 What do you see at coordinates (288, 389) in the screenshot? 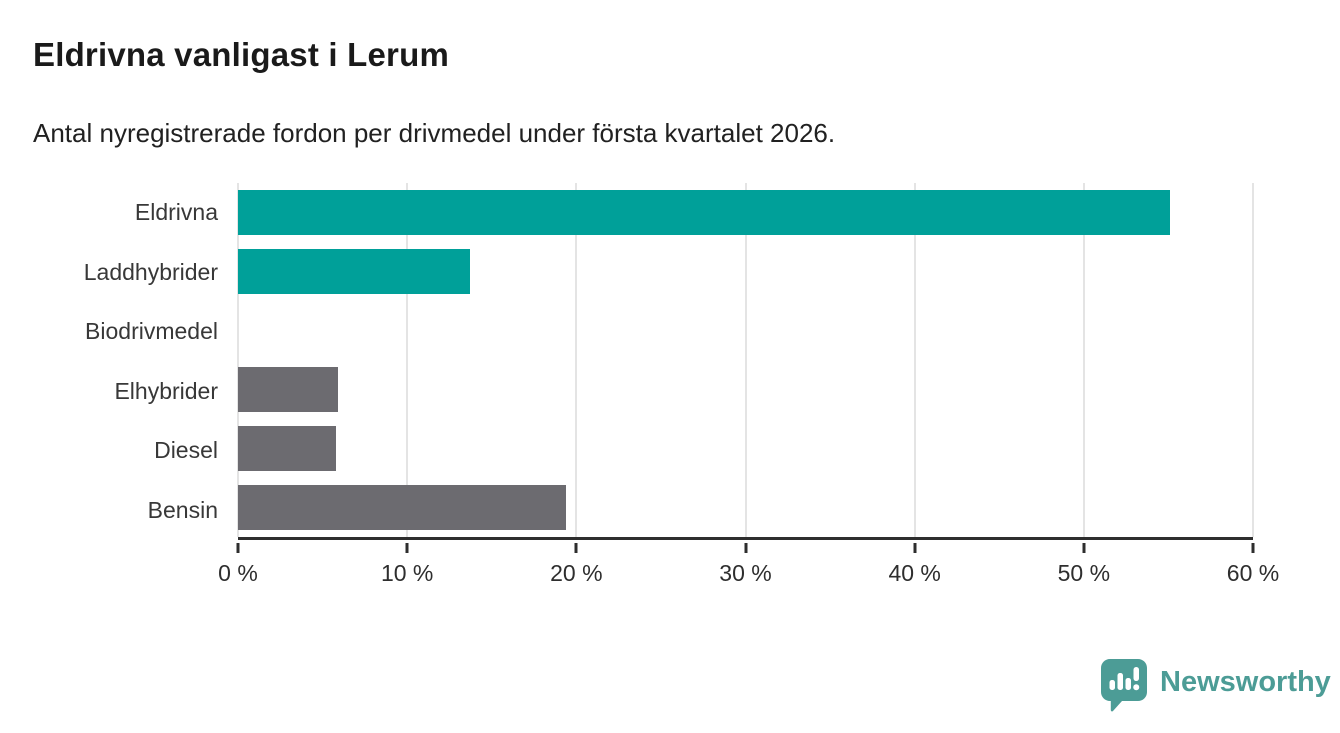
I see `bar-elhybrider` at bounding box center [288, 389].